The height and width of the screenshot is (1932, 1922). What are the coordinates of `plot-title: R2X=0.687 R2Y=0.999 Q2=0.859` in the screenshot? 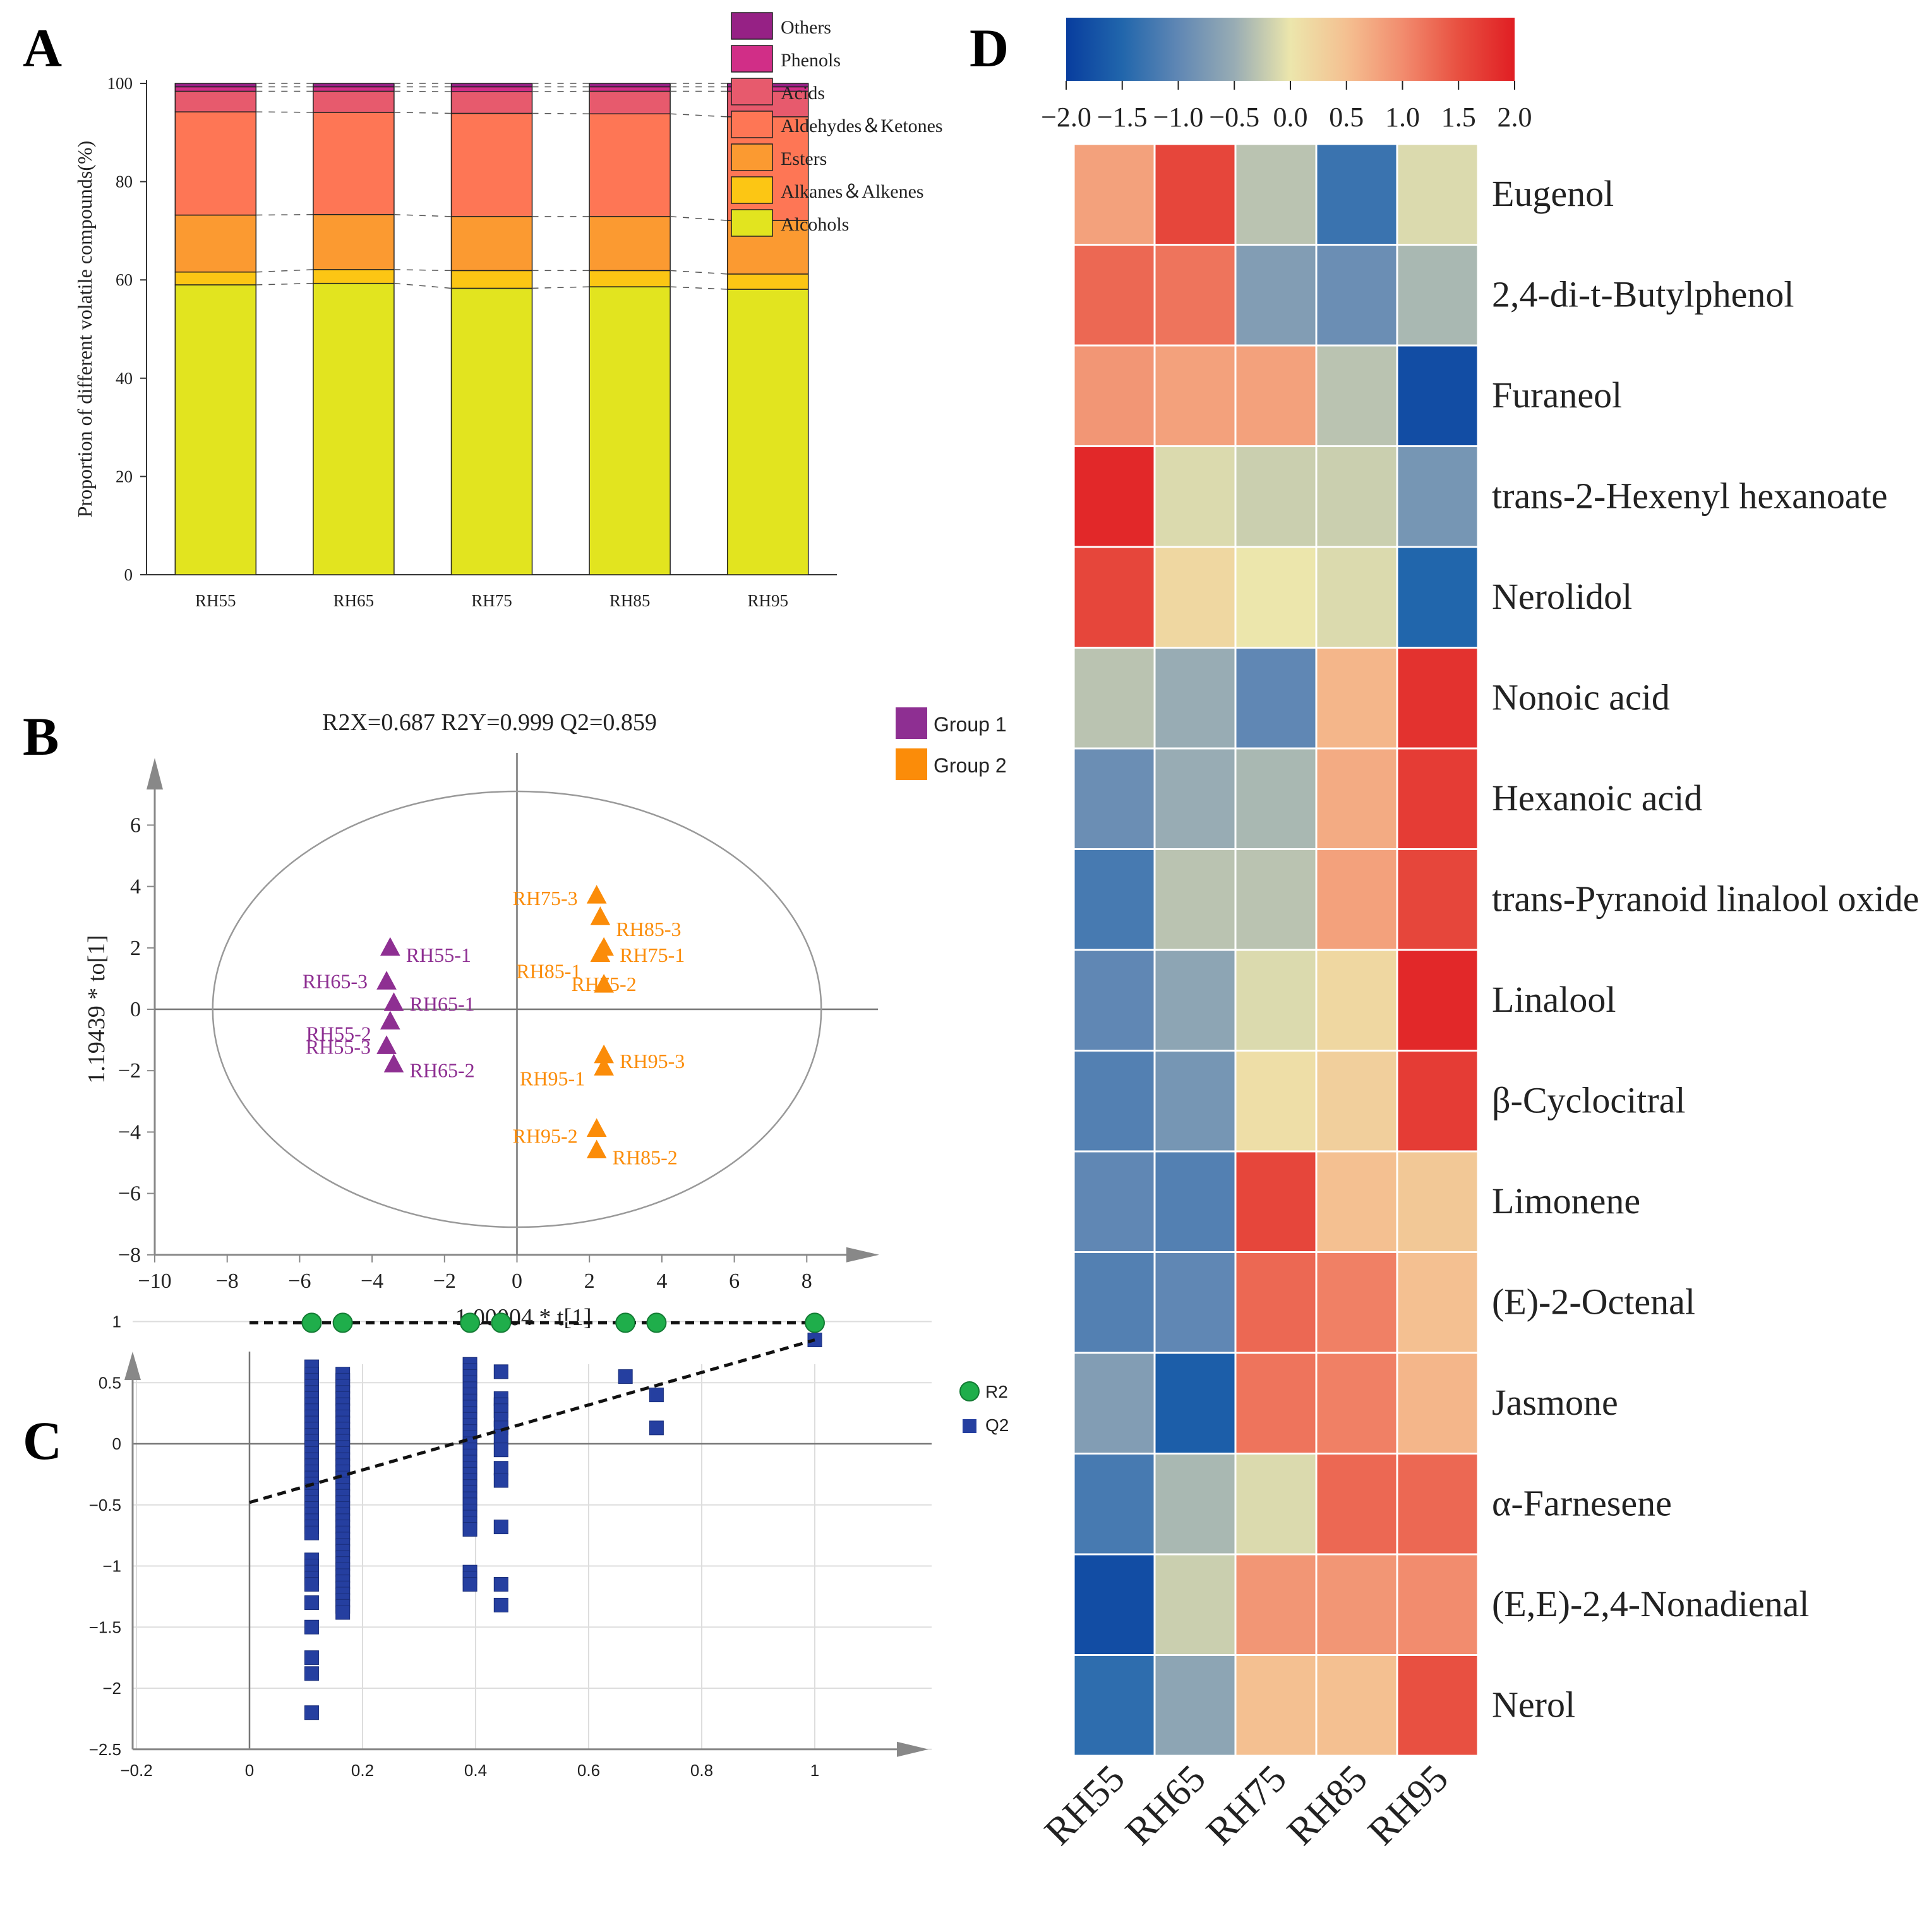 It's located at (490, 722).